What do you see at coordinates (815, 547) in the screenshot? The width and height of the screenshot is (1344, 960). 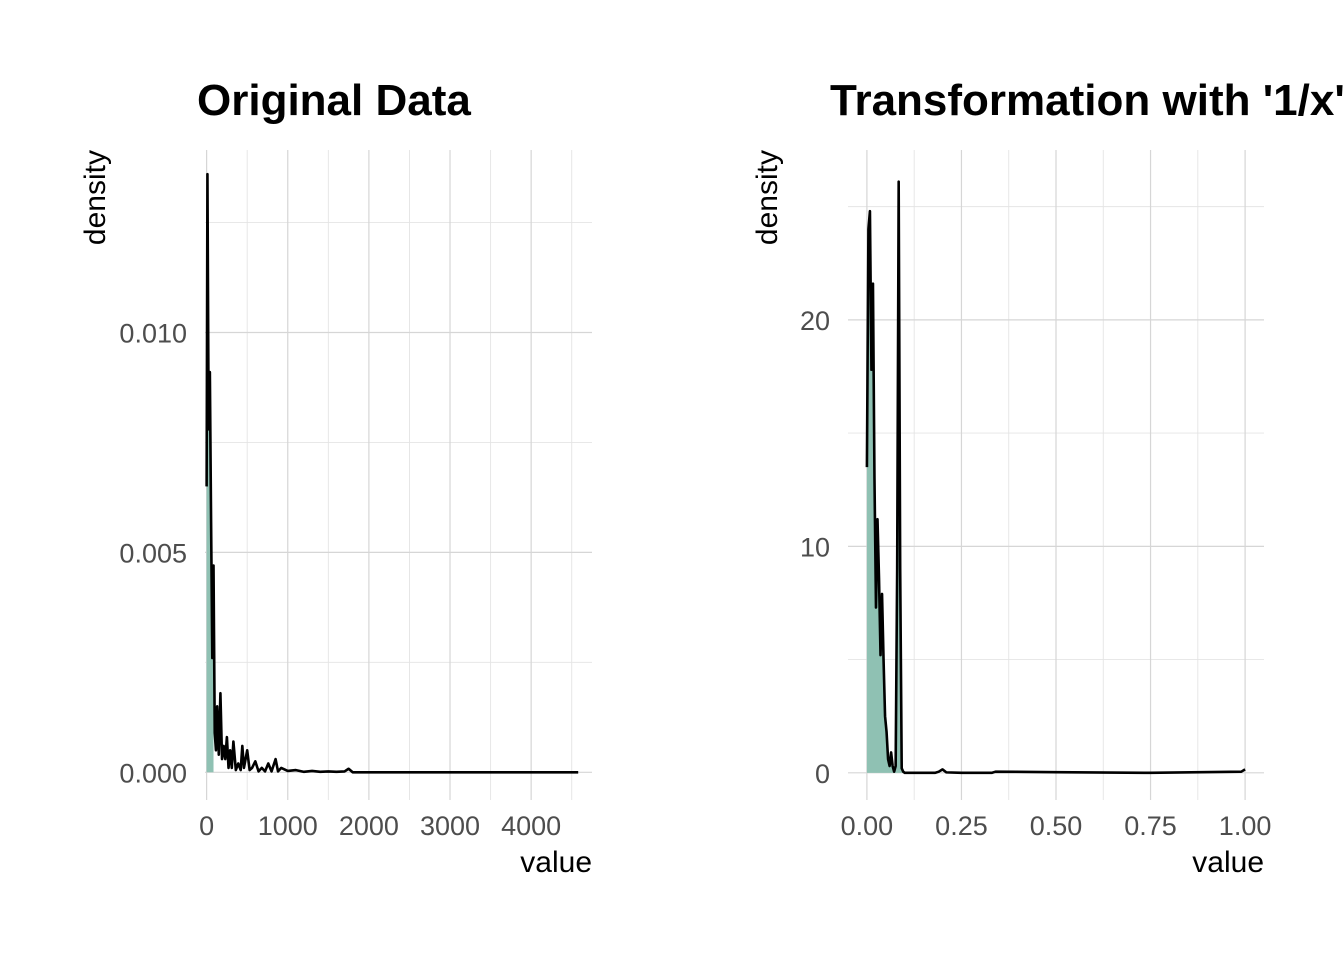 I see `right-chart-y-tick-label: 10` at bounding box center [815, 547].